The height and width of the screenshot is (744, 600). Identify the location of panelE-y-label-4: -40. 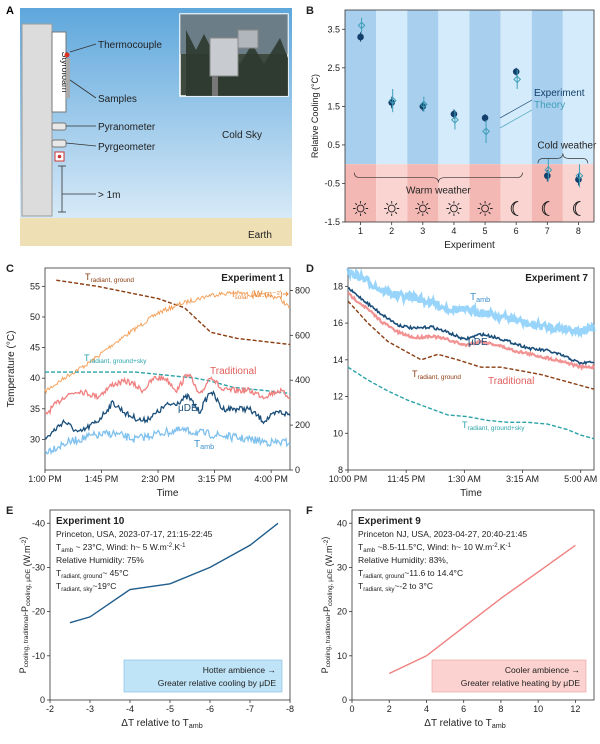
(38, 523).